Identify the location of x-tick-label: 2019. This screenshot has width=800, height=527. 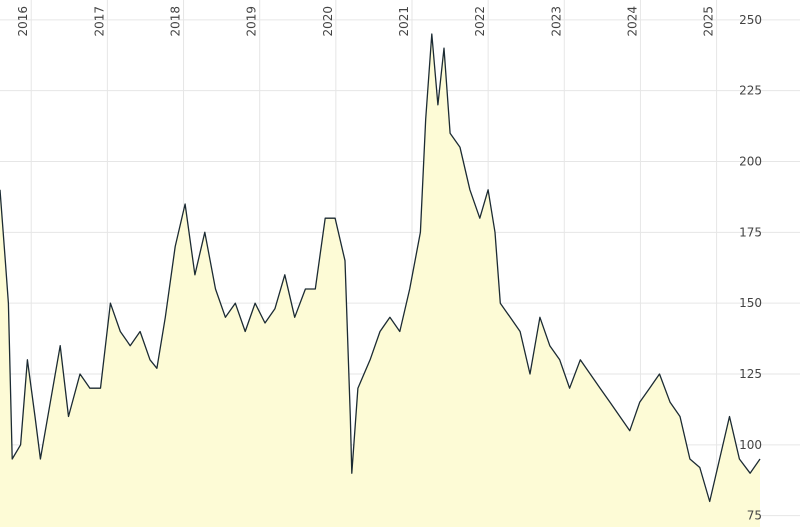
(252, 21).